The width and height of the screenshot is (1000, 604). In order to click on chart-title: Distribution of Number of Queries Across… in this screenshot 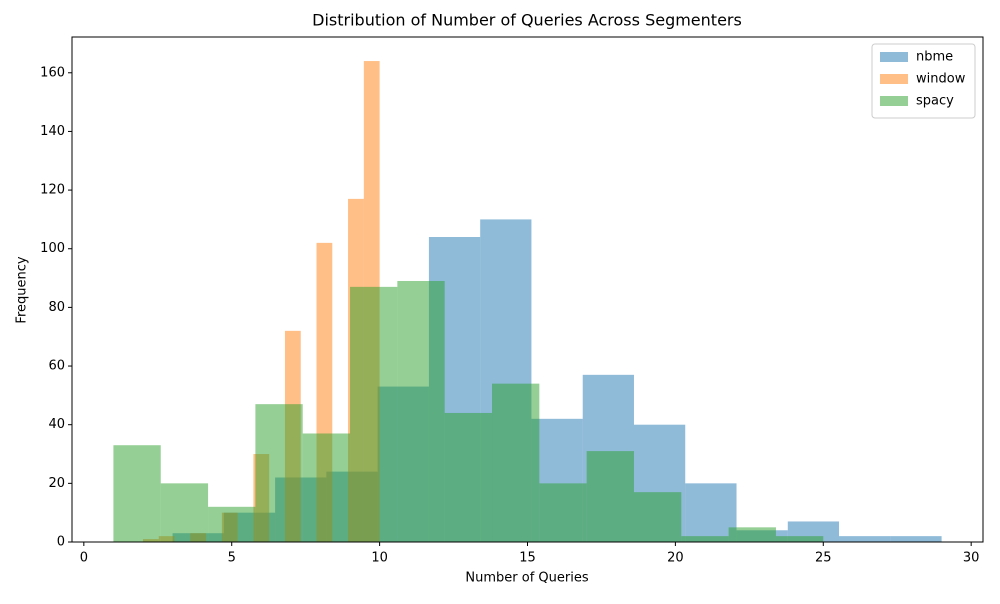, I will do `click(527, 20)`.